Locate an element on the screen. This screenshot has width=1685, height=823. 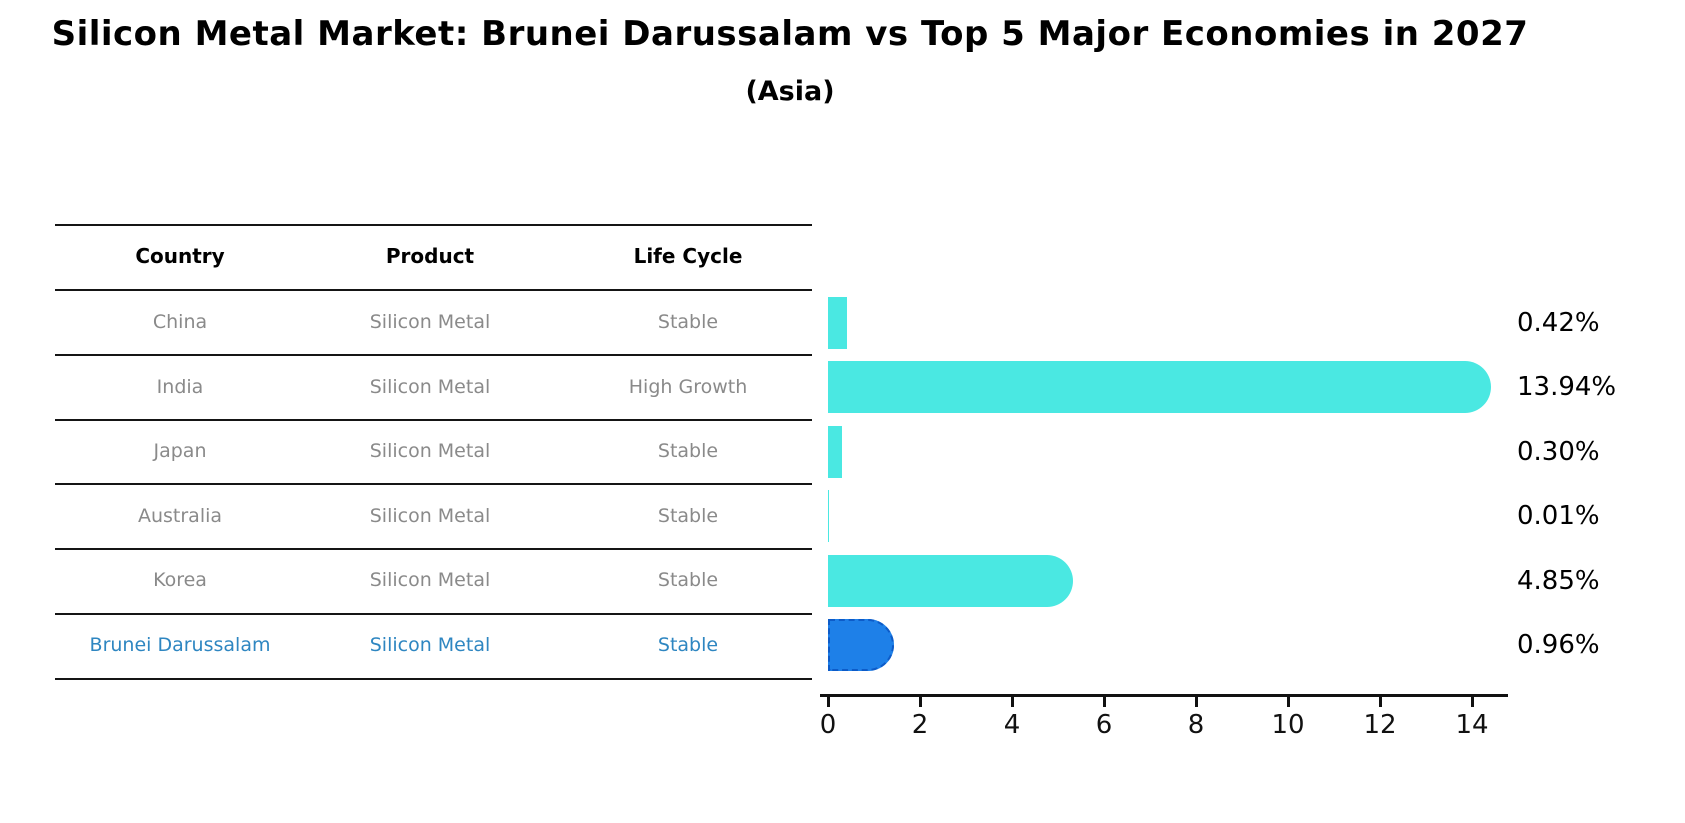
table-cell-country-highlight: Brunei Darussalam is located at coordinates (180, 645).